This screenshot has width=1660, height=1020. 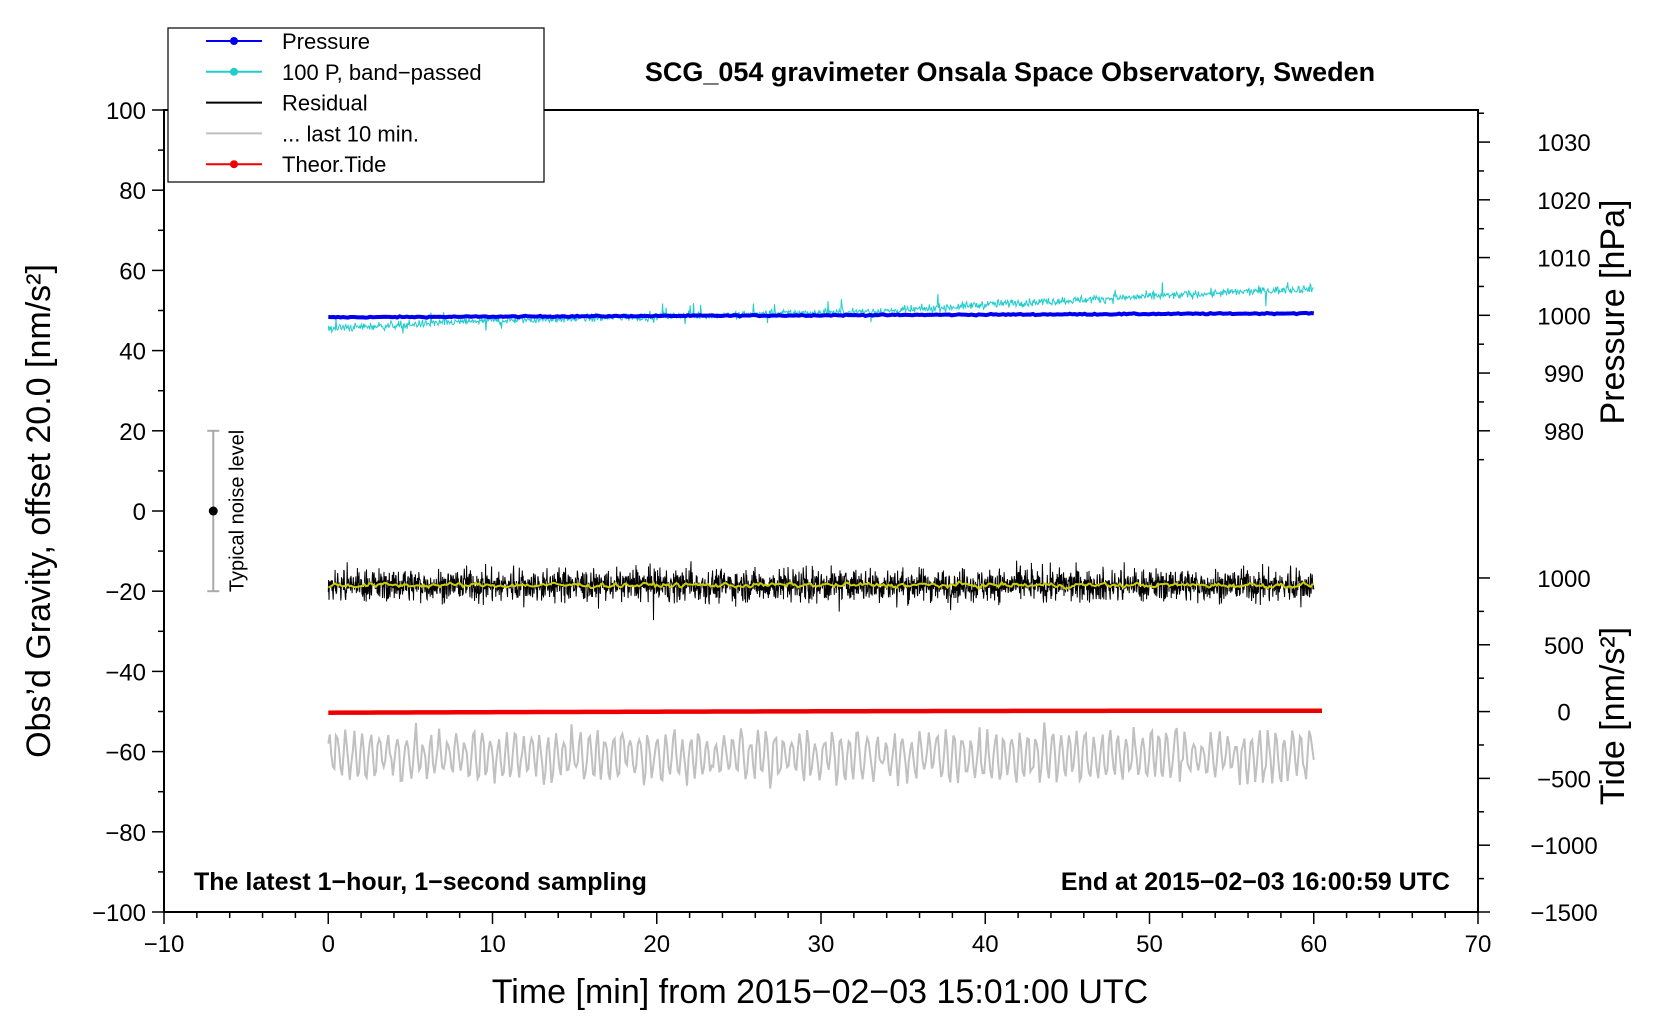 What do you see at coordinates (1563, 713) in the screenshot?
I see `tide-tick-label: 0` at bounding box center [1563, 713].